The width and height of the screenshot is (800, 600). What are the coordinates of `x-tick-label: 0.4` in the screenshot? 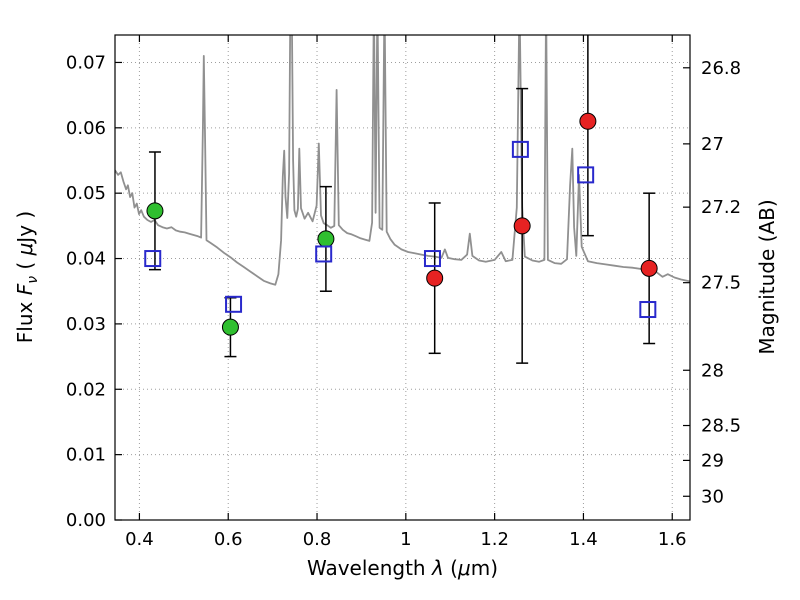 It's located at (139, 539).